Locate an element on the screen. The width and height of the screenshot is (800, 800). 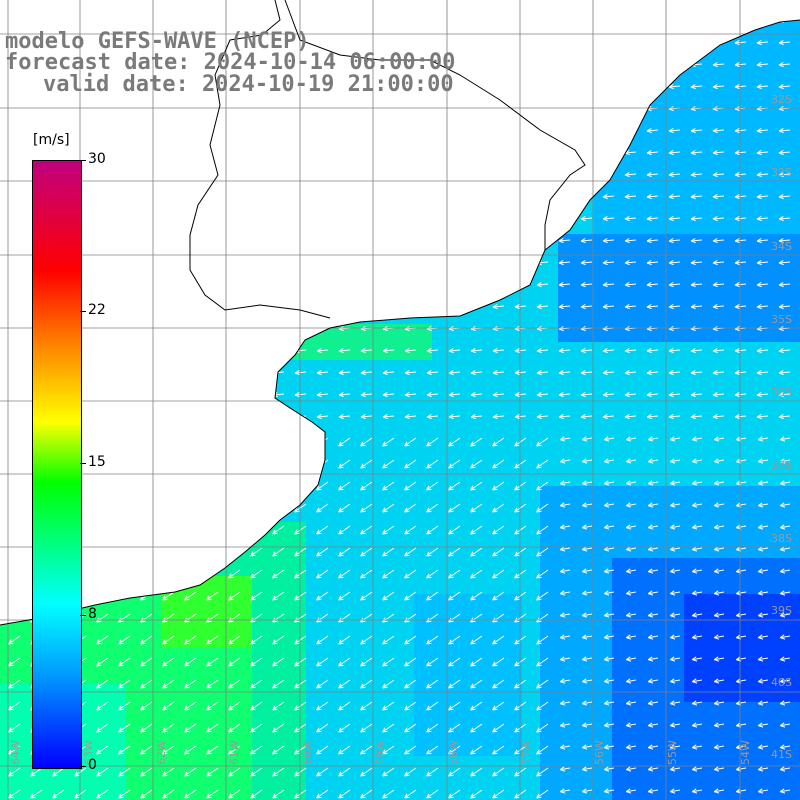
lat-label-41s: 41S is located at coordinates (781, 754).